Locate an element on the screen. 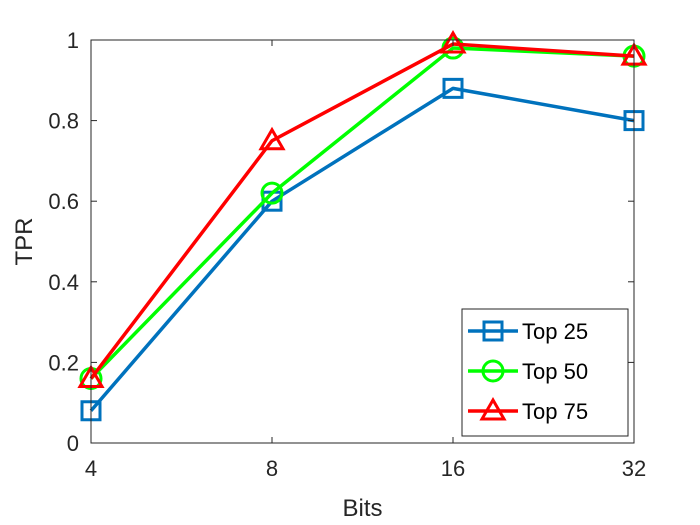  legend-label: Top 50 is located at coordinates (555, 371).